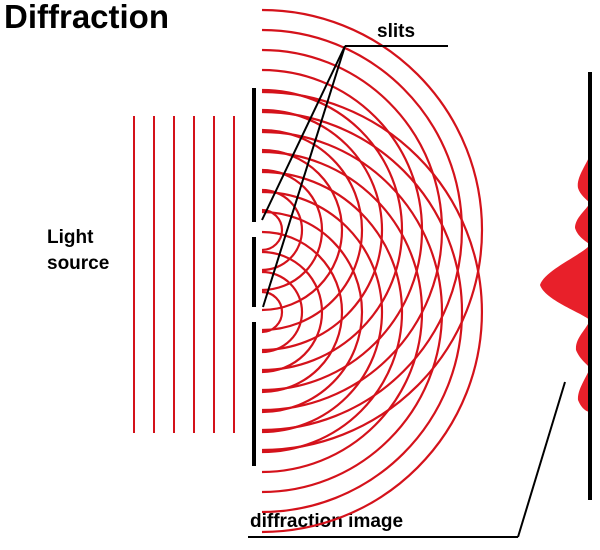 The image size is (600, 550). Describe the element at coordinates (86, 17) in the screenshot. I see `diagram-title: Diffraction` at that location.